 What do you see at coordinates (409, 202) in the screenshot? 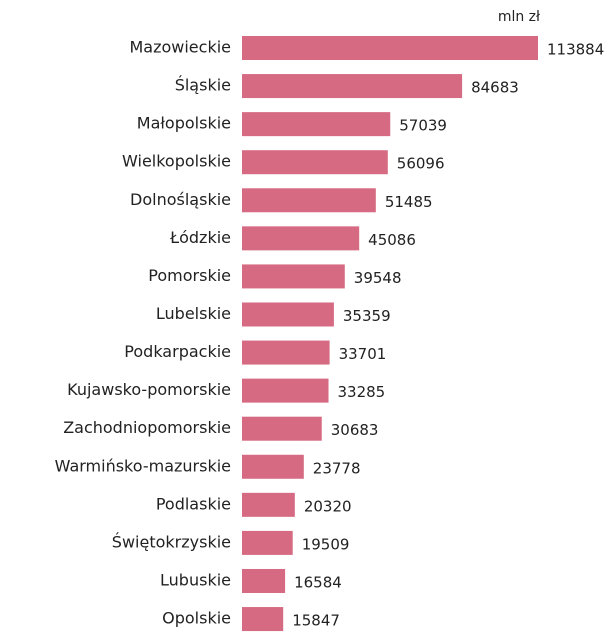
I see `value-label: 51485` at bounding box center [409, 202].